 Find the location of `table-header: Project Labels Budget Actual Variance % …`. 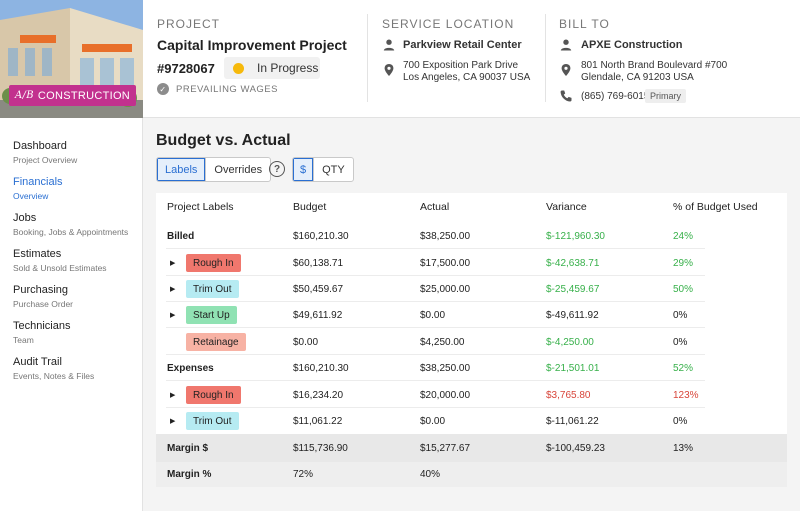

table-header: Project Labels Budget Actual Variance % … is located at coordinates (471, 207).